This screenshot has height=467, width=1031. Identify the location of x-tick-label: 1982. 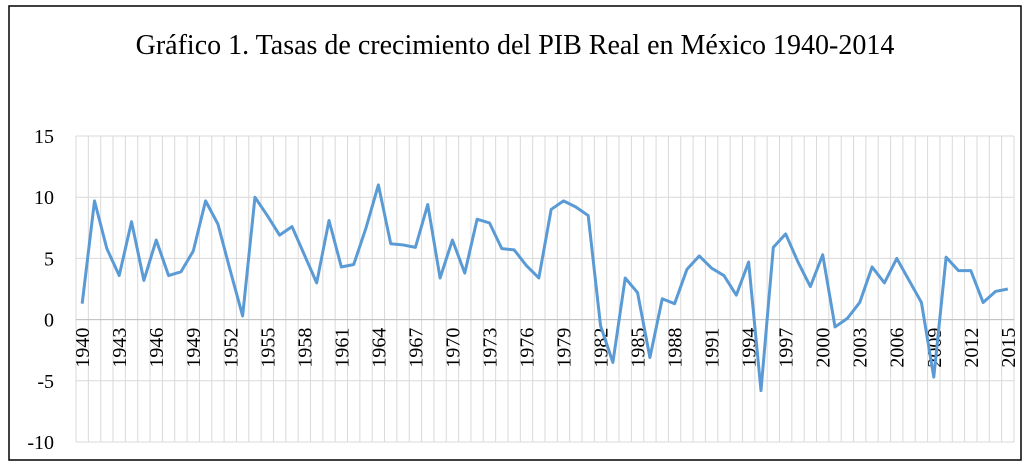
(602, 348).